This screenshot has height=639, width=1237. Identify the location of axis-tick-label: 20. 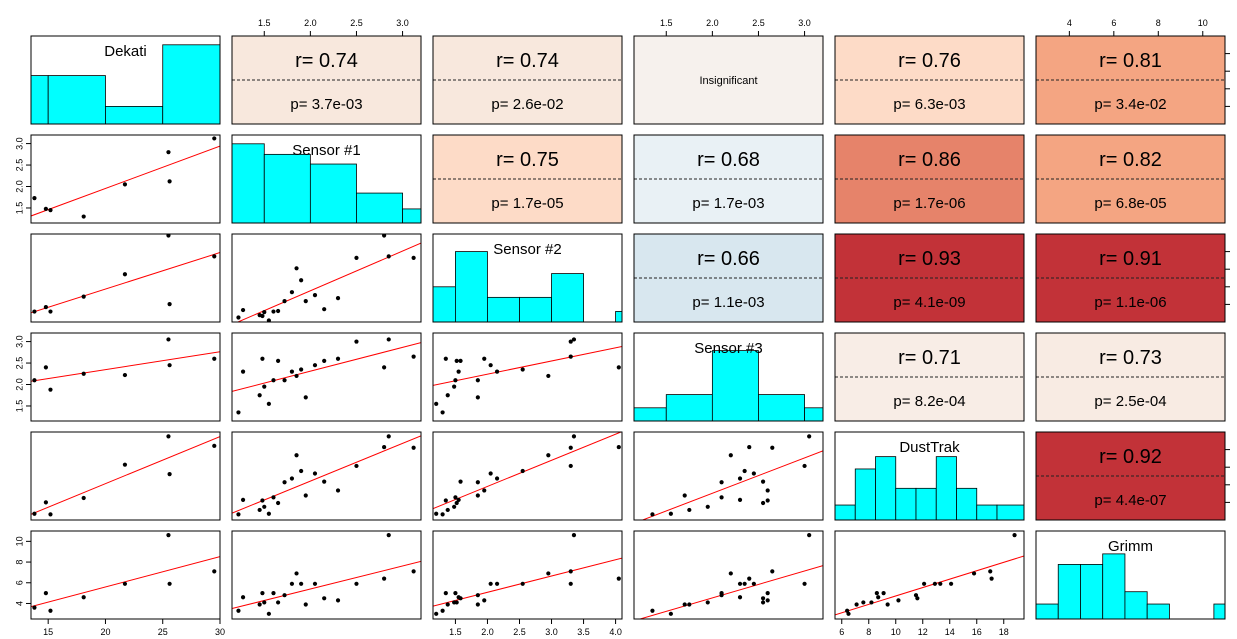
(105, 632).